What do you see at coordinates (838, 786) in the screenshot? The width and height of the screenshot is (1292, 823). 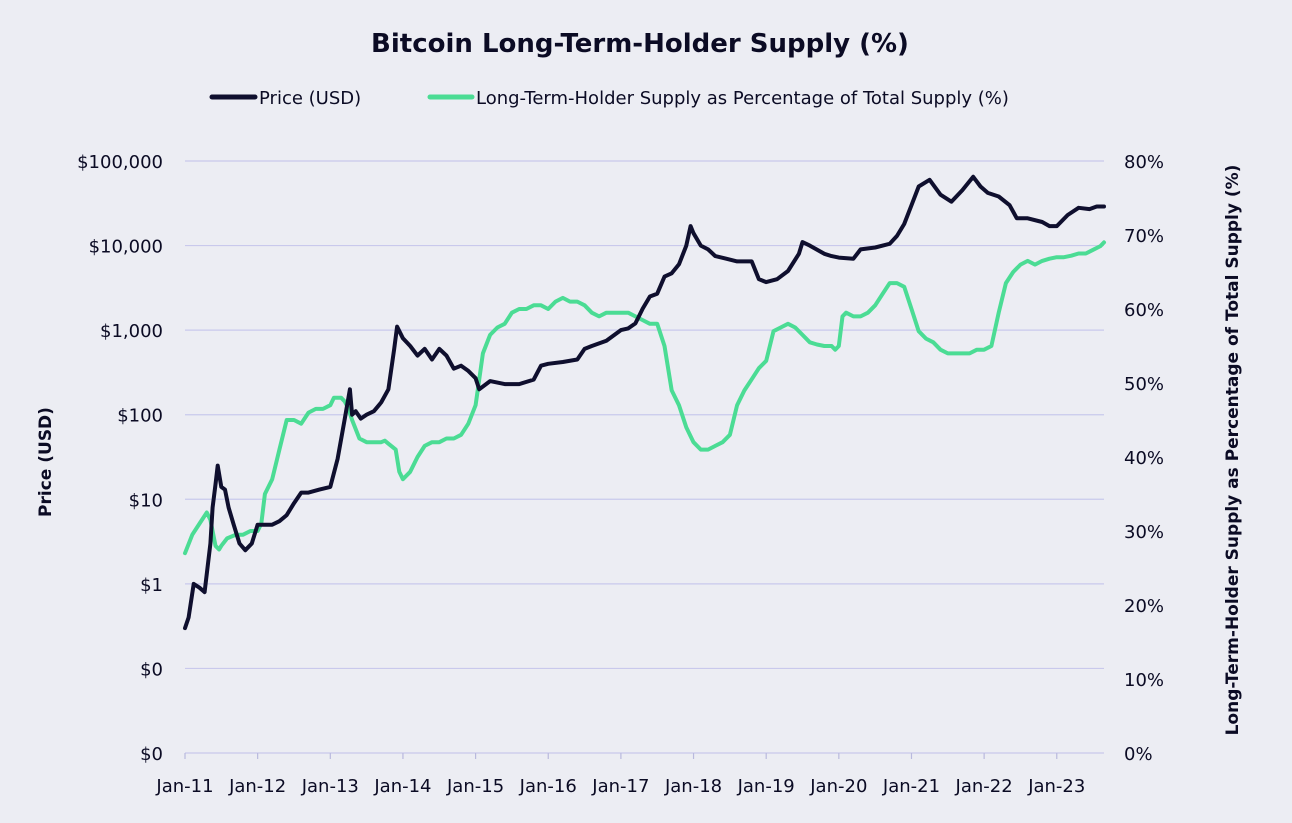 I see `x-tick-label: Jan-20` at bounding box center [838, 786].